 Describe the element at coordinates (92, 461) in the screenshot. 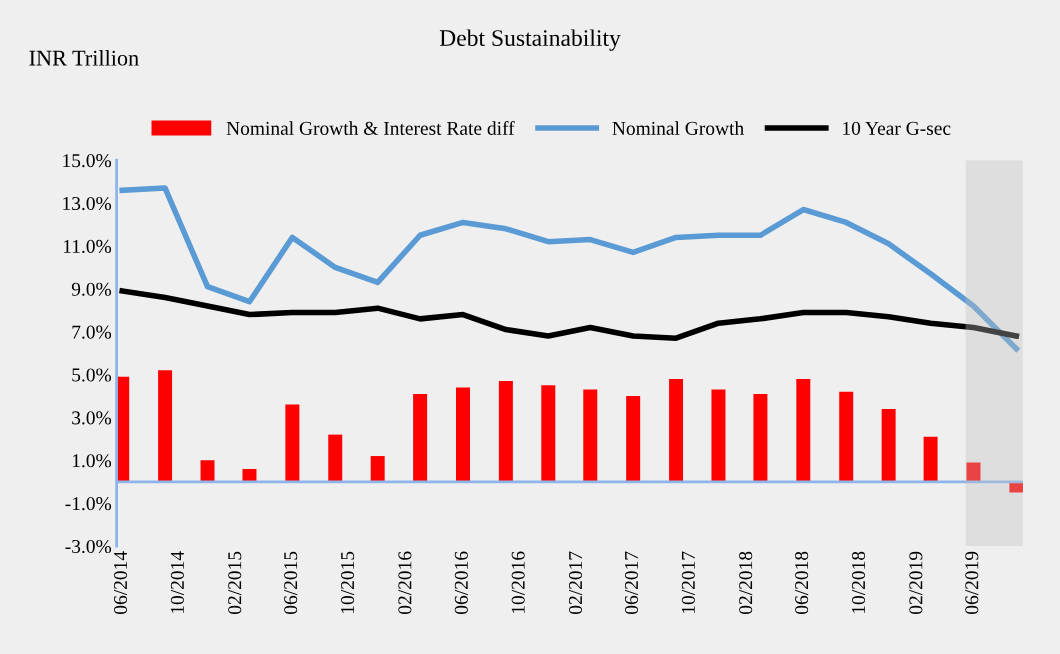

I see `y-tick-label: 1.0%` at that location.